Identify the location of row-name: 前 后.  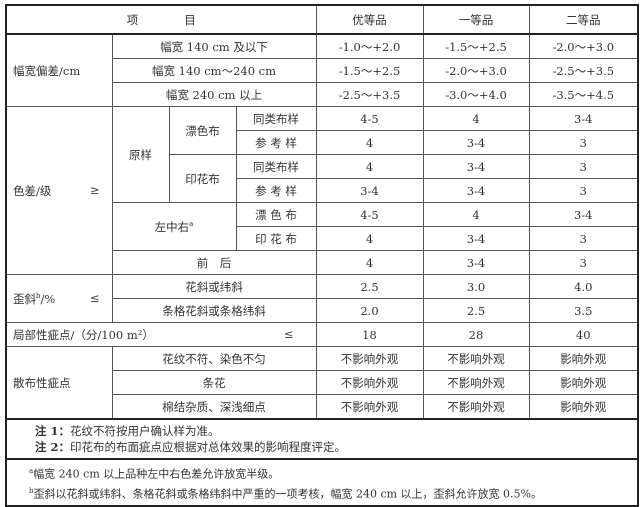
(214, 262).